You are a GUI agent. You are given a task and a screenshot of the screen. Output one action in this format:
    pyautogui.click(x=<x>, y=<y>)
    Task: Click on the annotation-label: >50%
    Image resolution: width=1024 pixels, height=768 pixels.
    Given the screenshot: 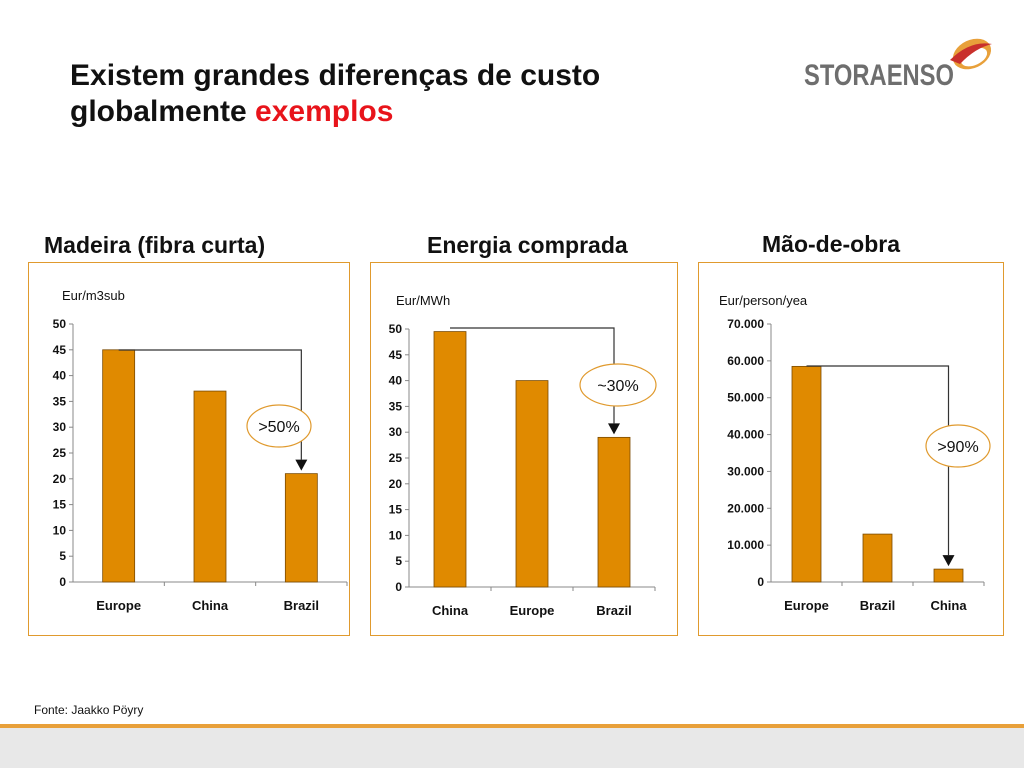 What is the action you would take?
    pyautogui.click(x=278, y=427)
    